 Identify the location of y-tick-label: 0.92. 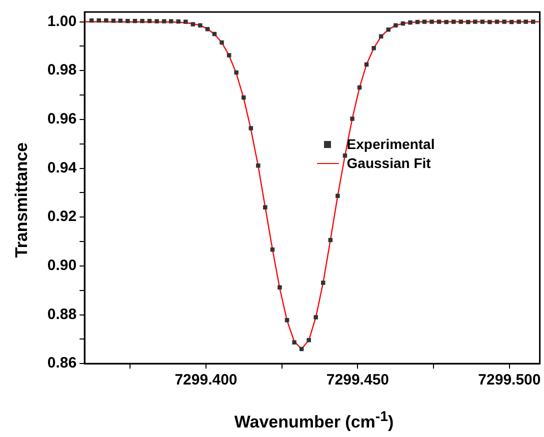
(62, 217).